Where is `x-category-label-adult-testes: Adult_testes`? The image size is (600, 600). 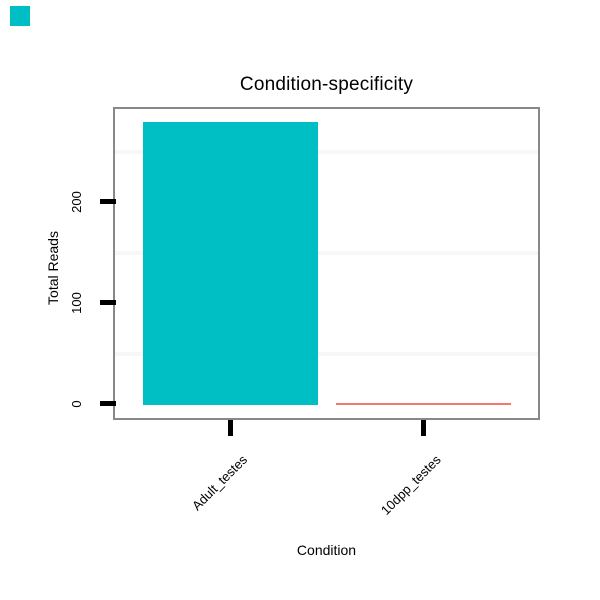
x-category-label-adult-testes: Adult_testes is located at coordinates (220, 483).